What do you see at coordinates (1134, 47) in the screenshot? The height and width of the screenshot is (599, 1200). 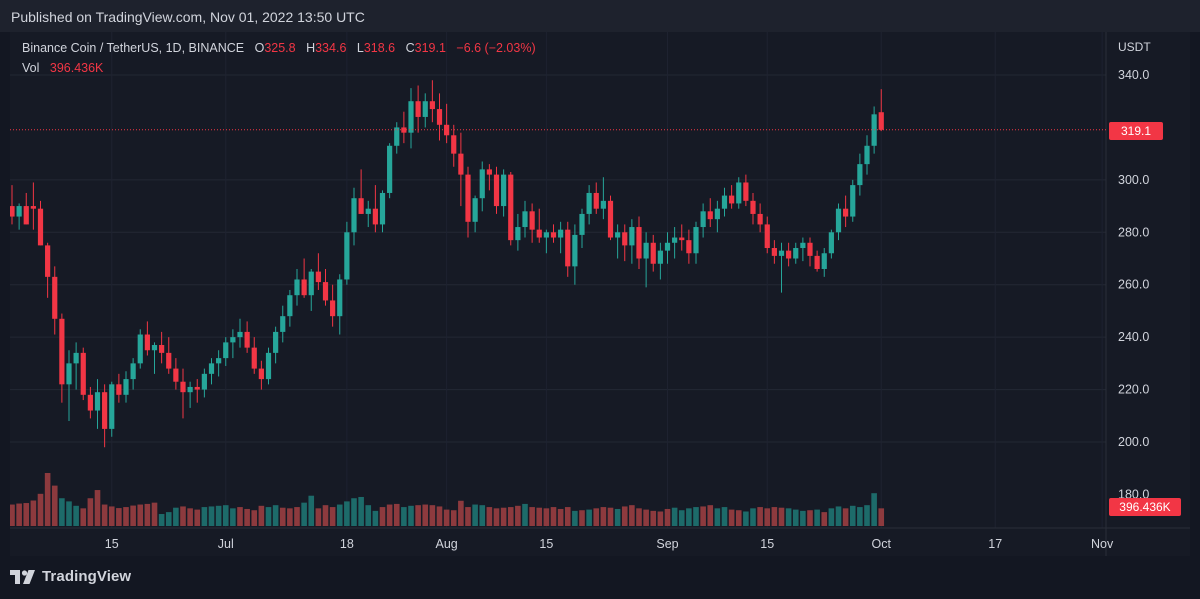 I see `currency-label: USDT` at bounding box center [1134, 47].